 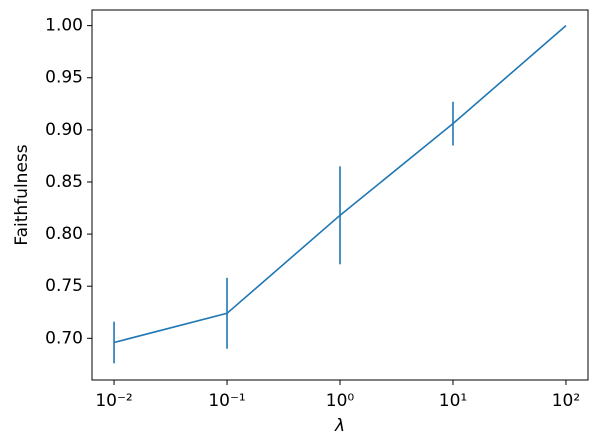 I want to click on x-axis-label: λ, so click(x=339, y=426).